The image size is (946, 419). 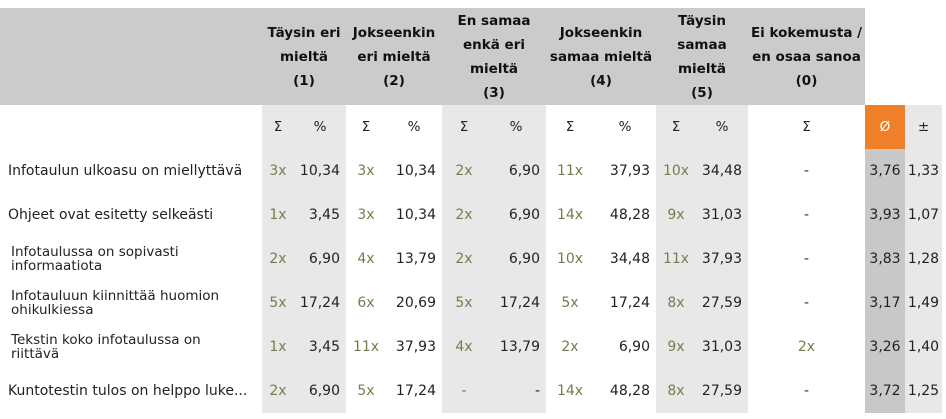 I want to click on percent-cell: 48,28, so click(x=629, y=215).